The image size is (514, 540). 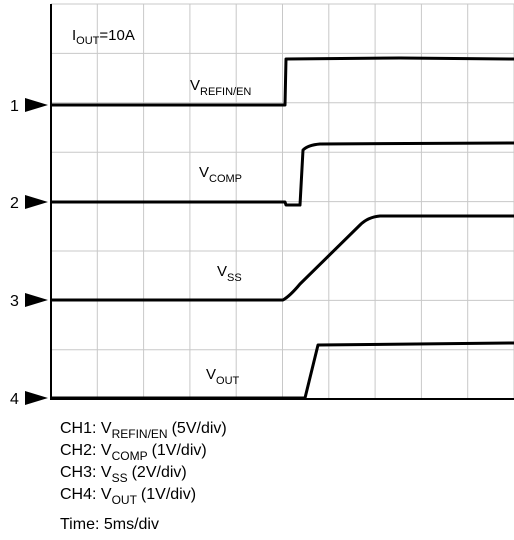 I want to click on legend-entry: CH3: VSS (2V/div), so click(x=123, y=474).